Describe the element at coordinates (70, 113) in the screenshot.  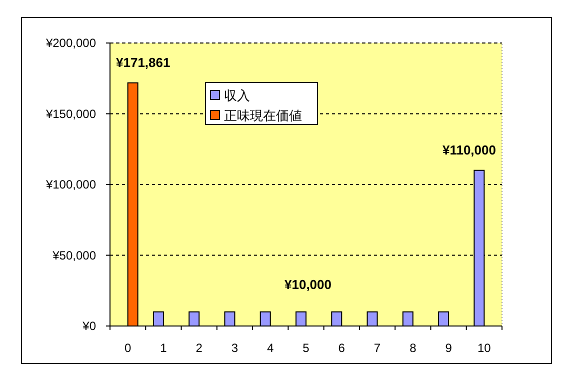
I see `y-tick-label: ¥150,000` at that location.